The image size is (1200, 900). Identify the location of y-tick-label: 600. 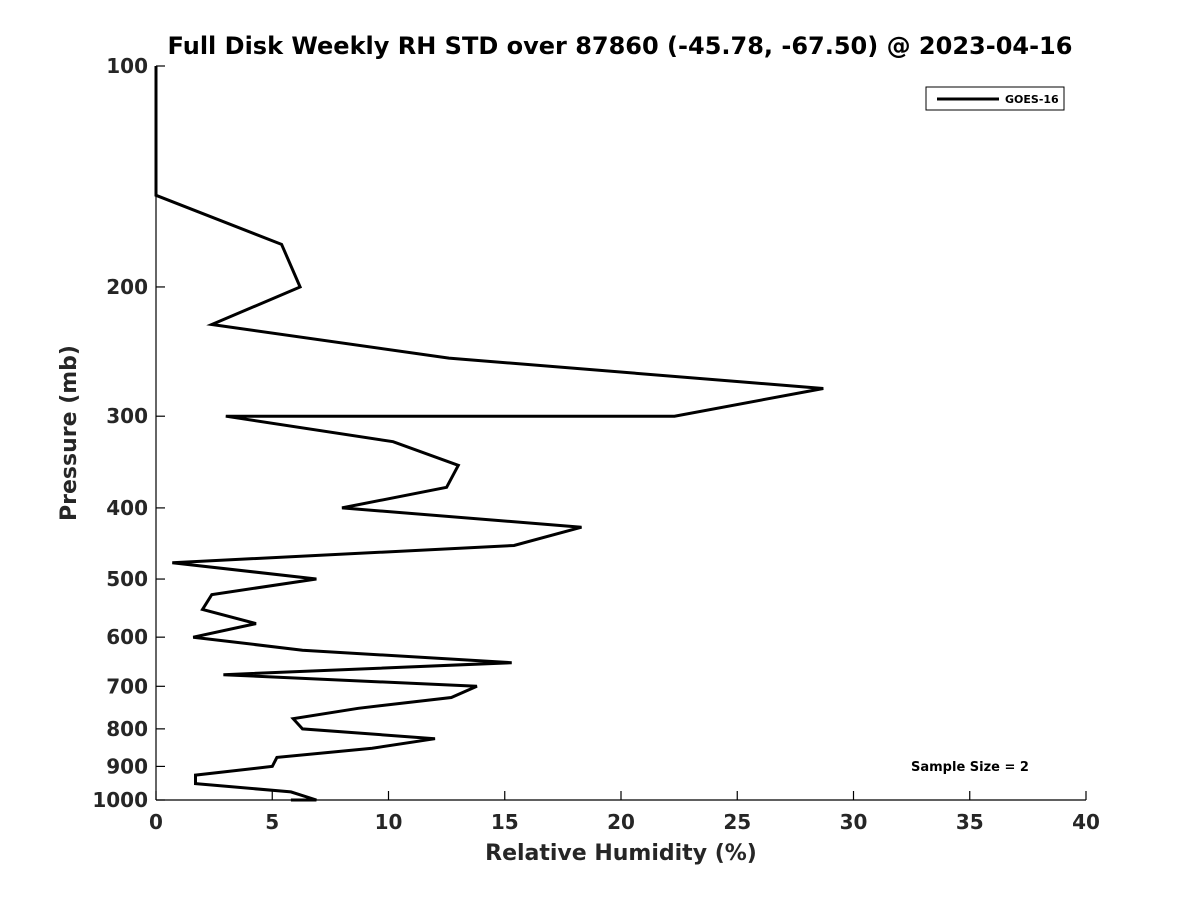
(127, 637).